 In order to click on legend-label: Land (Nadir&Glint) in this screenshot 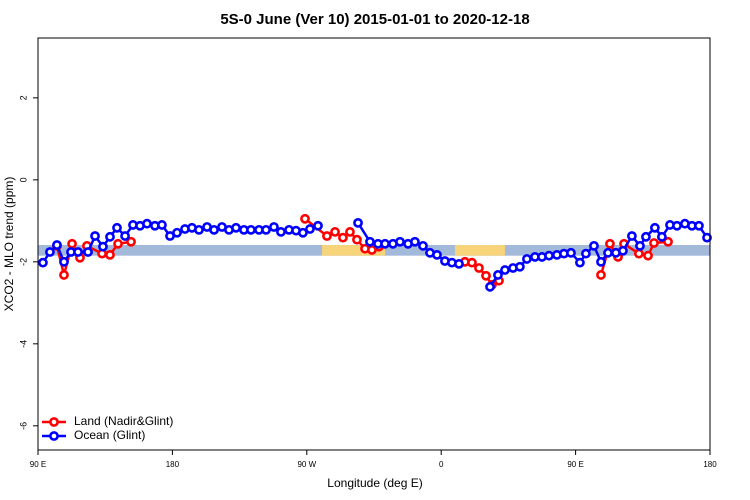, I will do `click(123, 421)`.